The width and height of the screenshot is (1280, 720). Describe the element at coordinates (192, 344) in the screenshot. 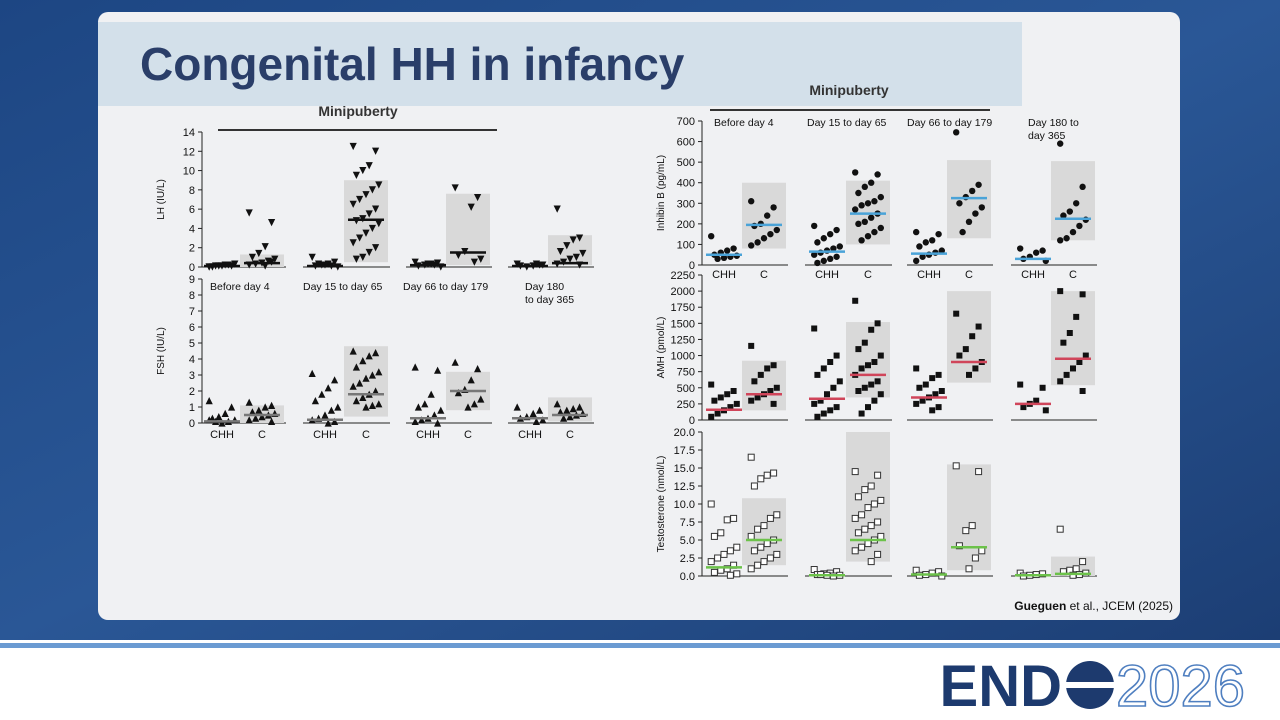

I see `y-tick-label: 5` at that location.